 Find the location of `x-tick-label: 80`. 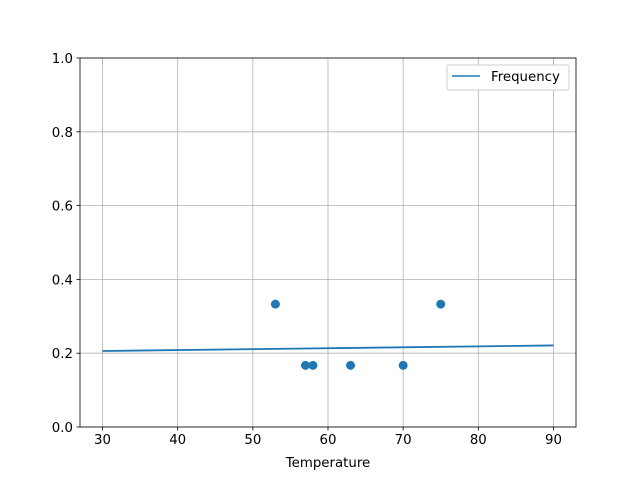

x-tick-label: 80 is located at coordinates (478, 440).